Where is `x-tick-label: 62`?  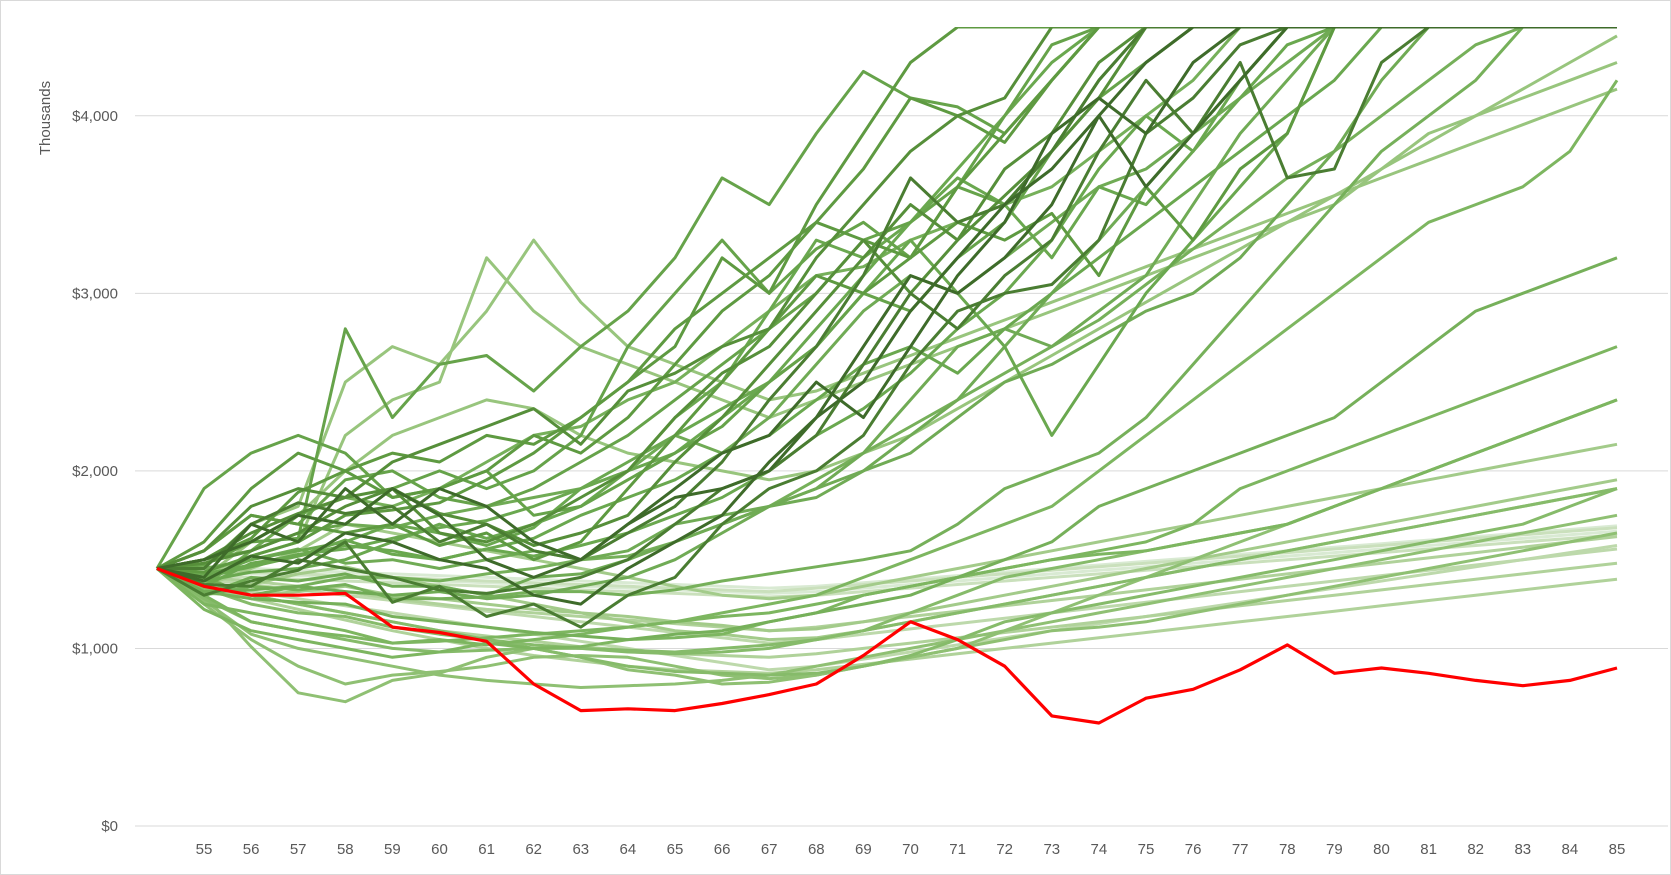
x-tick-label: 62 is located at coordinates (533, 849).